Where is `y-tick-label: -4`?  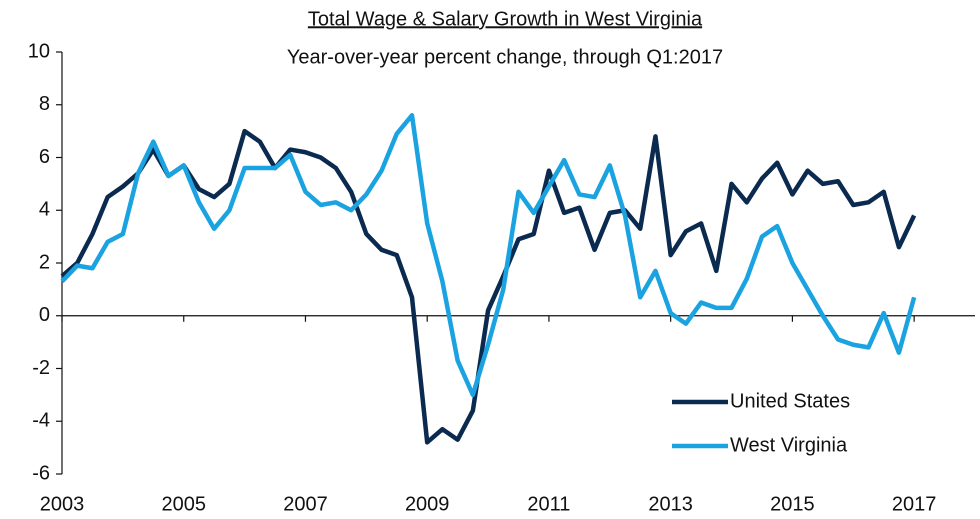
y-tick-label: -4 is located at coordinates (41, 421).